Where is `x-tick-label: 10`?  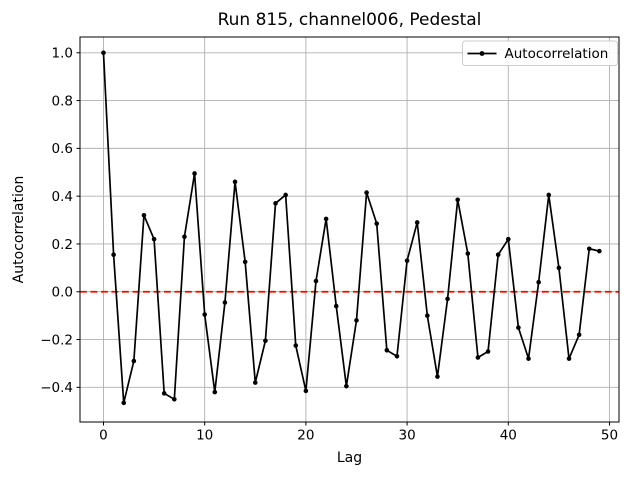
x-tick-label: 10 is located at coordinates (204, 436).